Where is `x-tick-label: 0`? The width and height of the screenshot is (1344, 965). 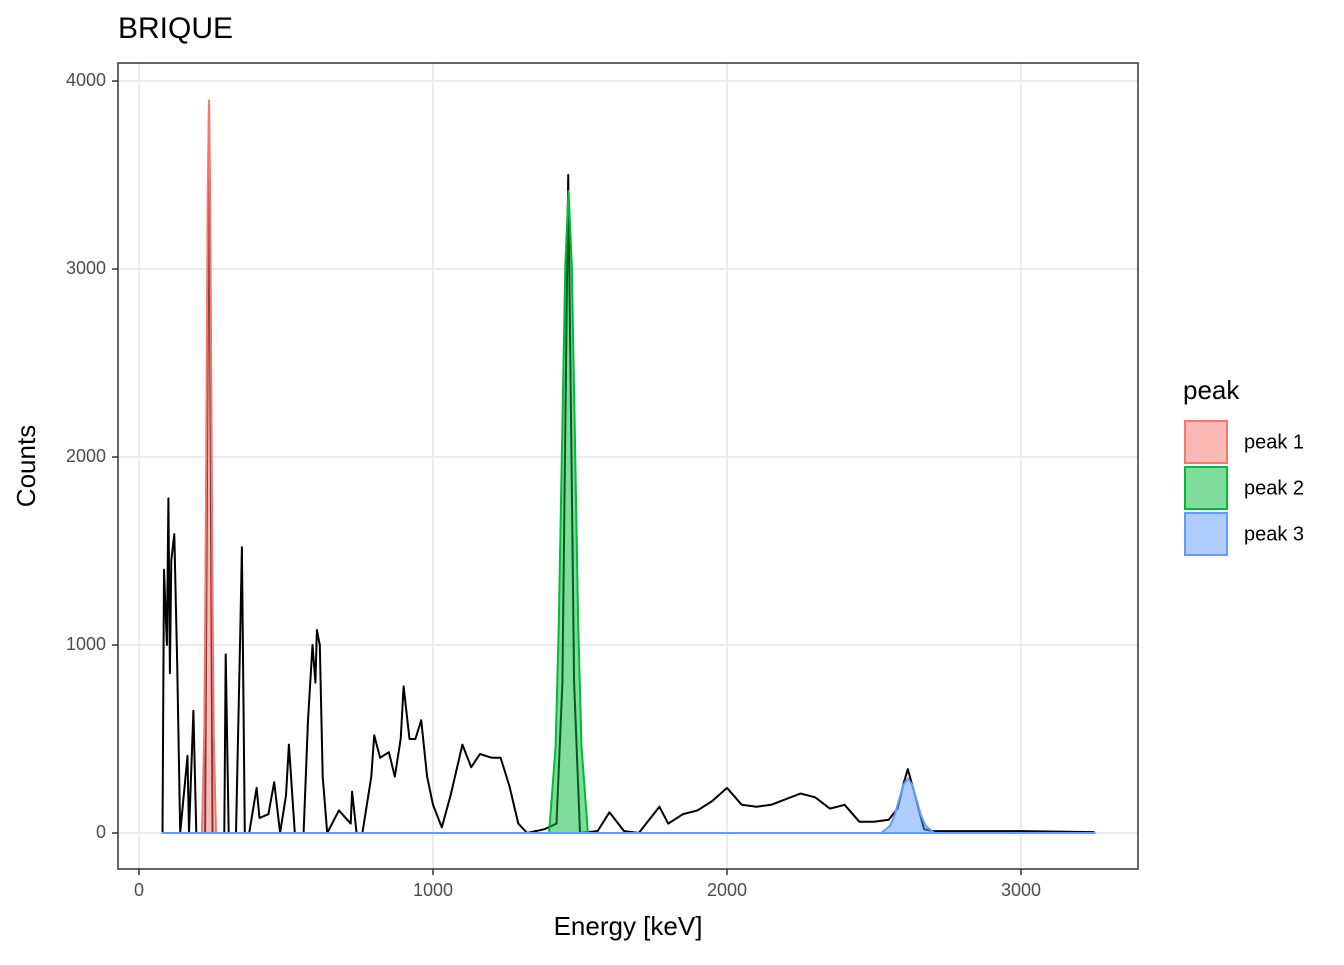 x-tick-label: 0 is located at coordinates (139, 890).